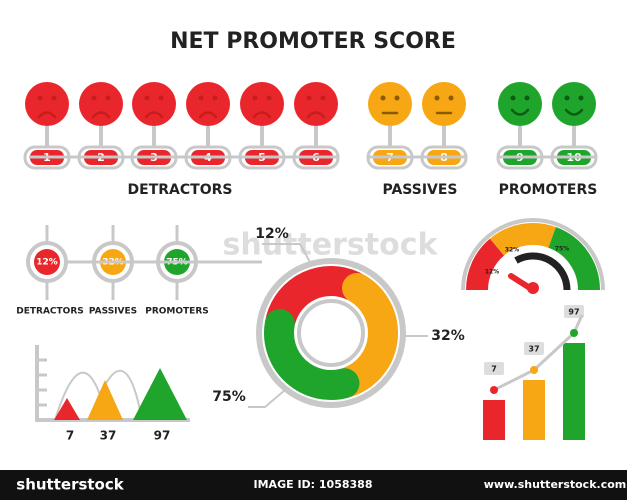  I want to click on donut-track, so click(331, 333).